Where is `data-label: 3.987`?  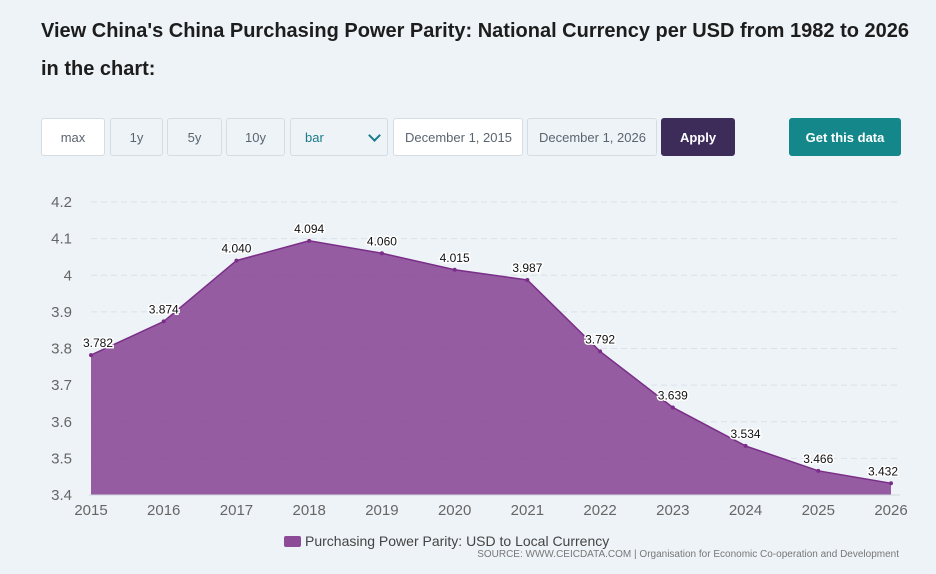
data-label: 3.987 is located at coordinates (527, 268).